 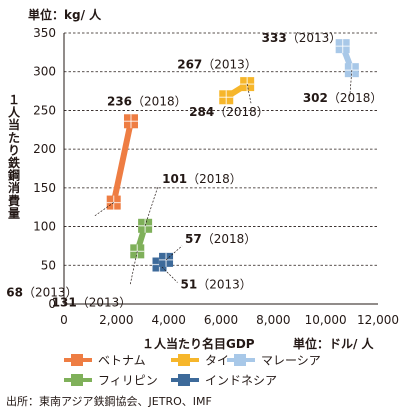 I want to click on data-label: 302（2018）, so click(x=343, y=98).